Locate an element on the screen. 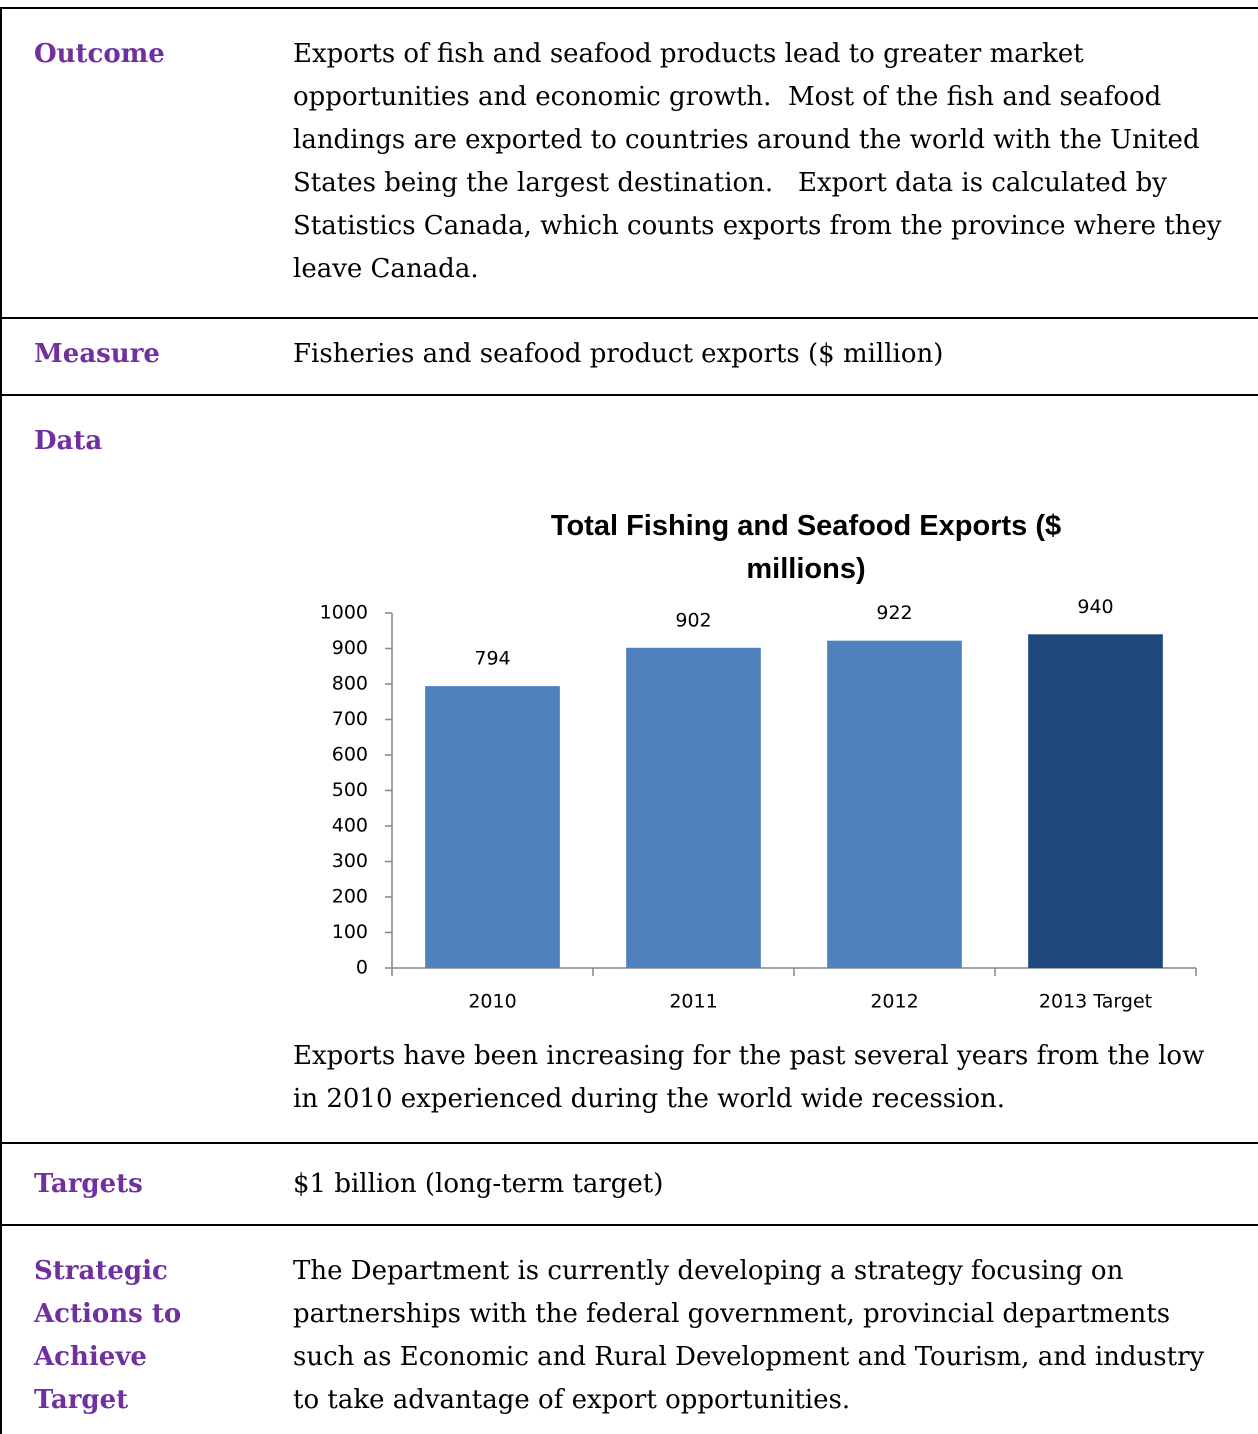 This screenshot has width=1258, height=1434. row-text: $1 billion (long-term target) is located at coordinates (478, 1184).